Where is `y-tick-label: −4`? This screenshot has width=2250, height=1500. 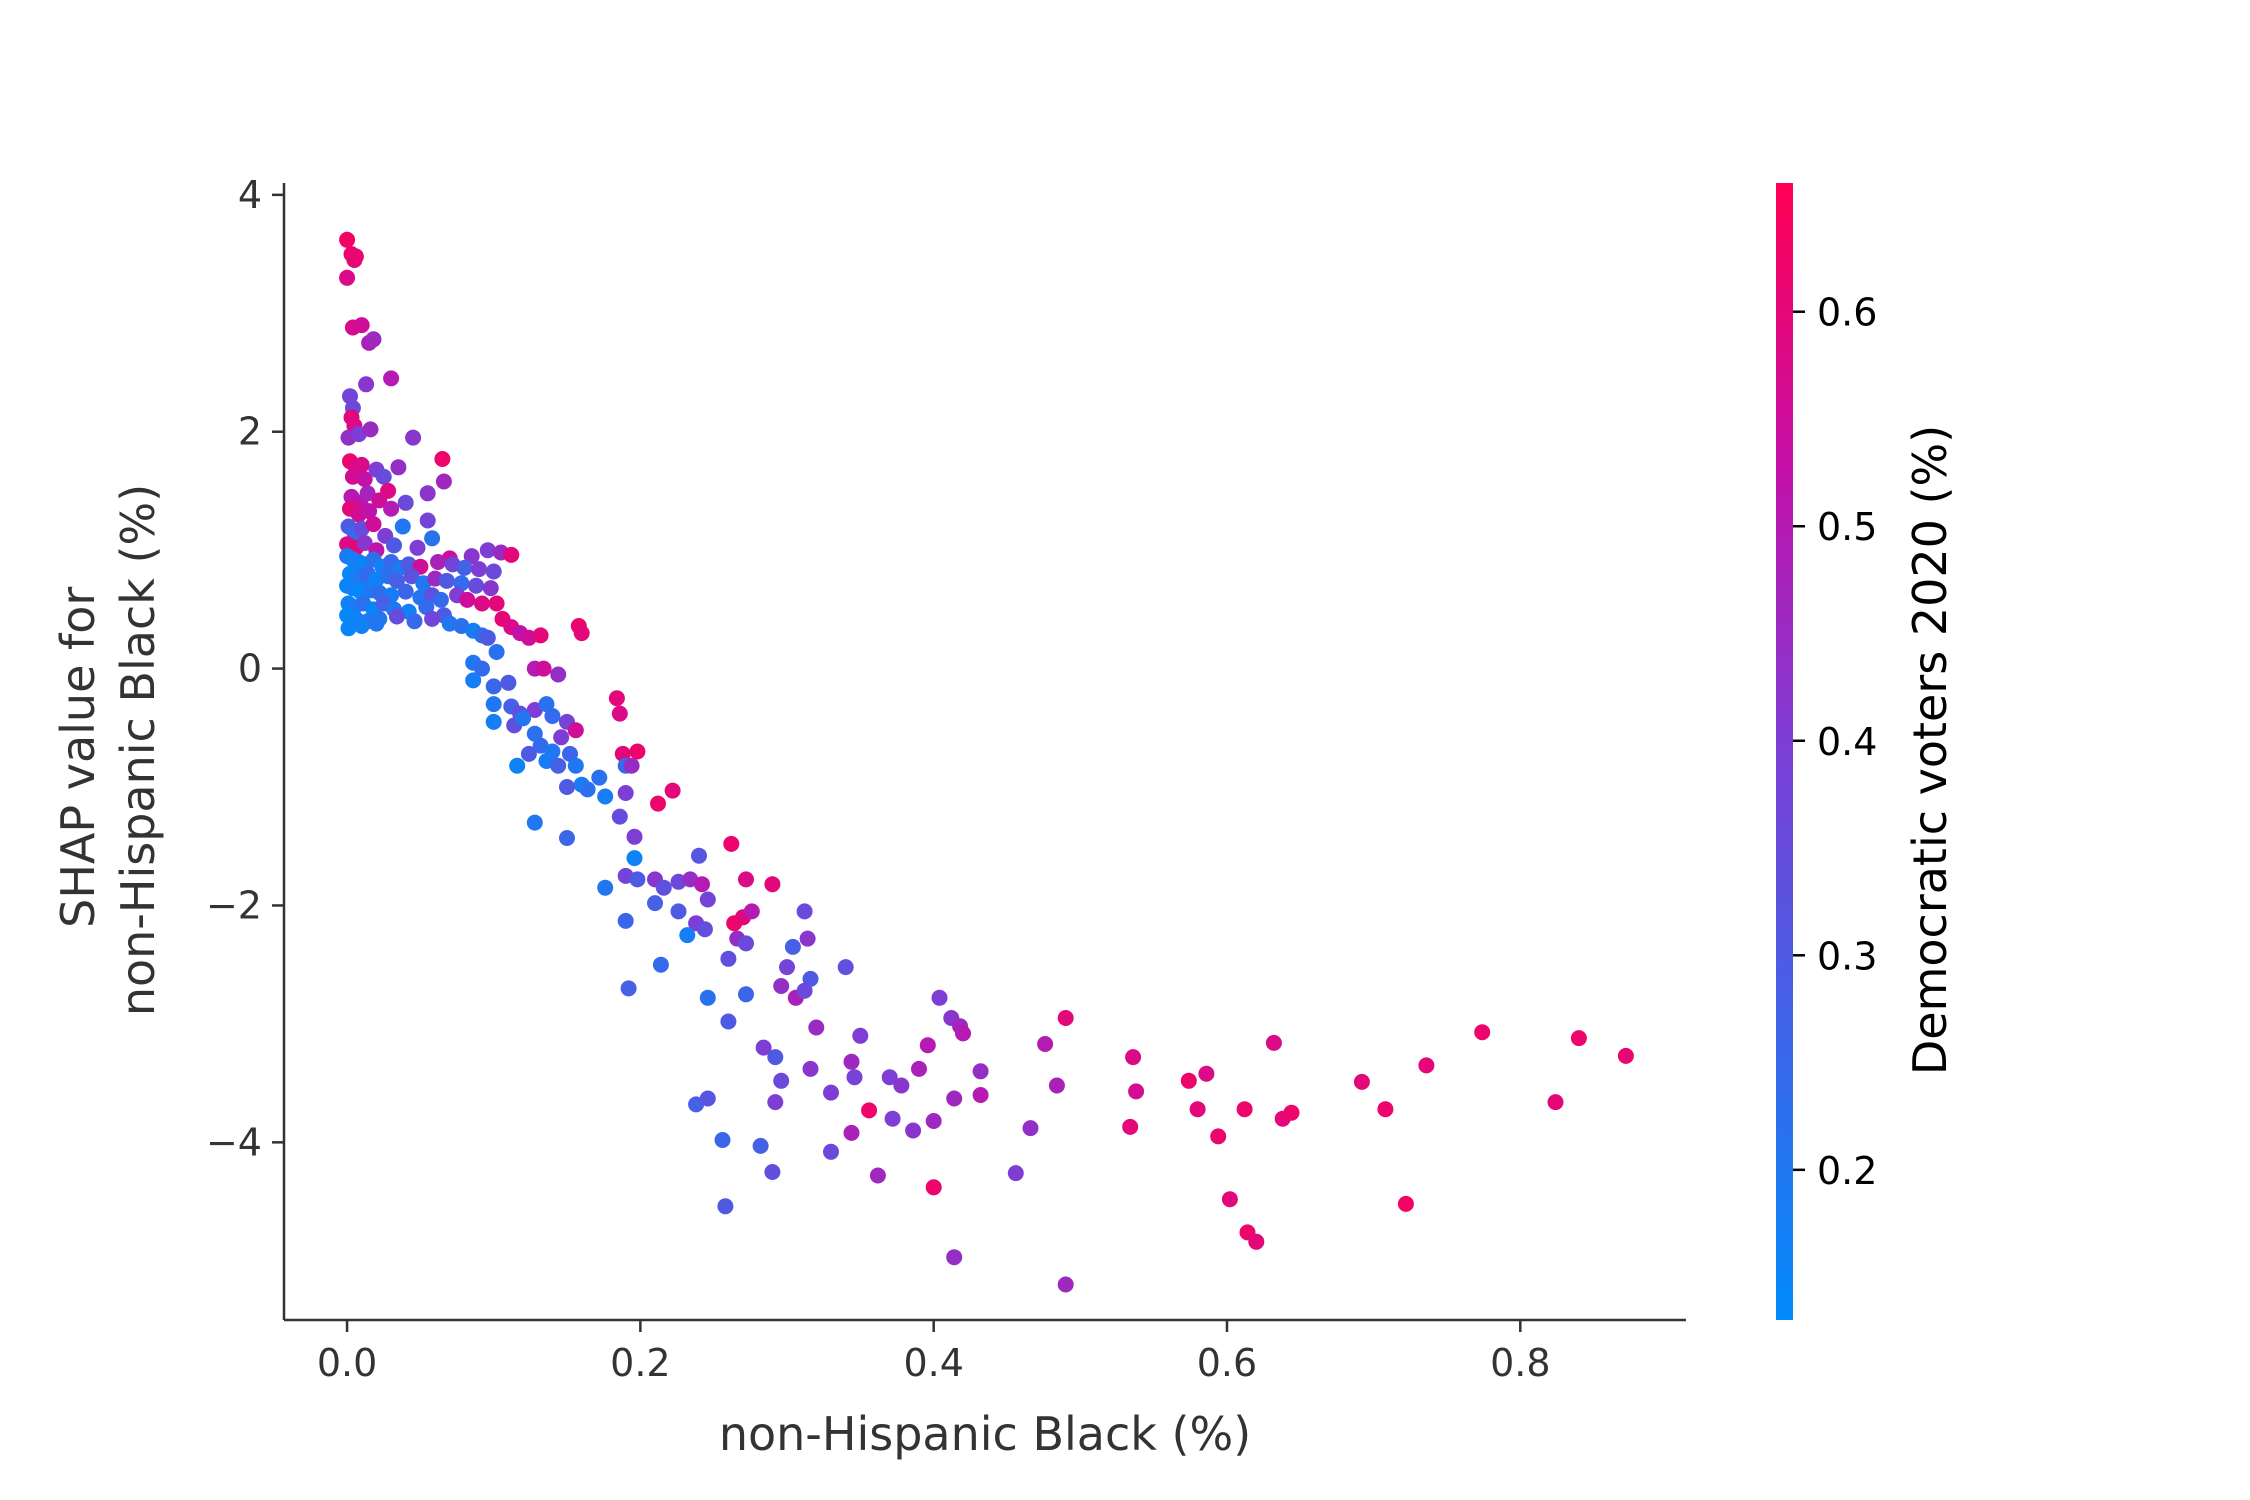
y-tick-label: −4 is located at coordinates (234, 1142).